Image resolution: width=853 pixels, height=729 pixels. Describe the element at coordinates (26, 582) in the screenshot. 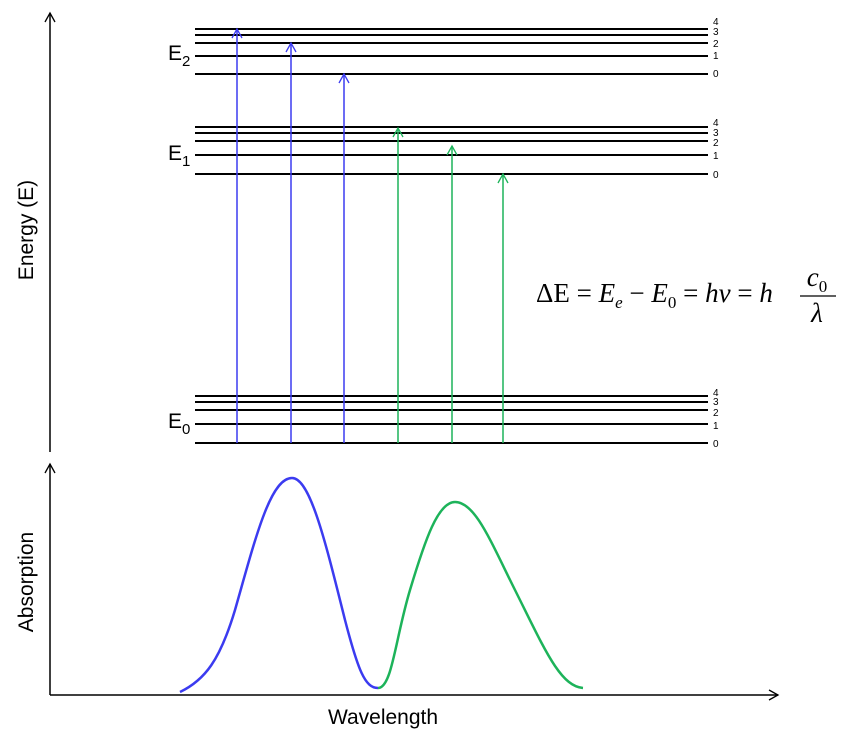

I see `absorption-label: Absorption` at that location.